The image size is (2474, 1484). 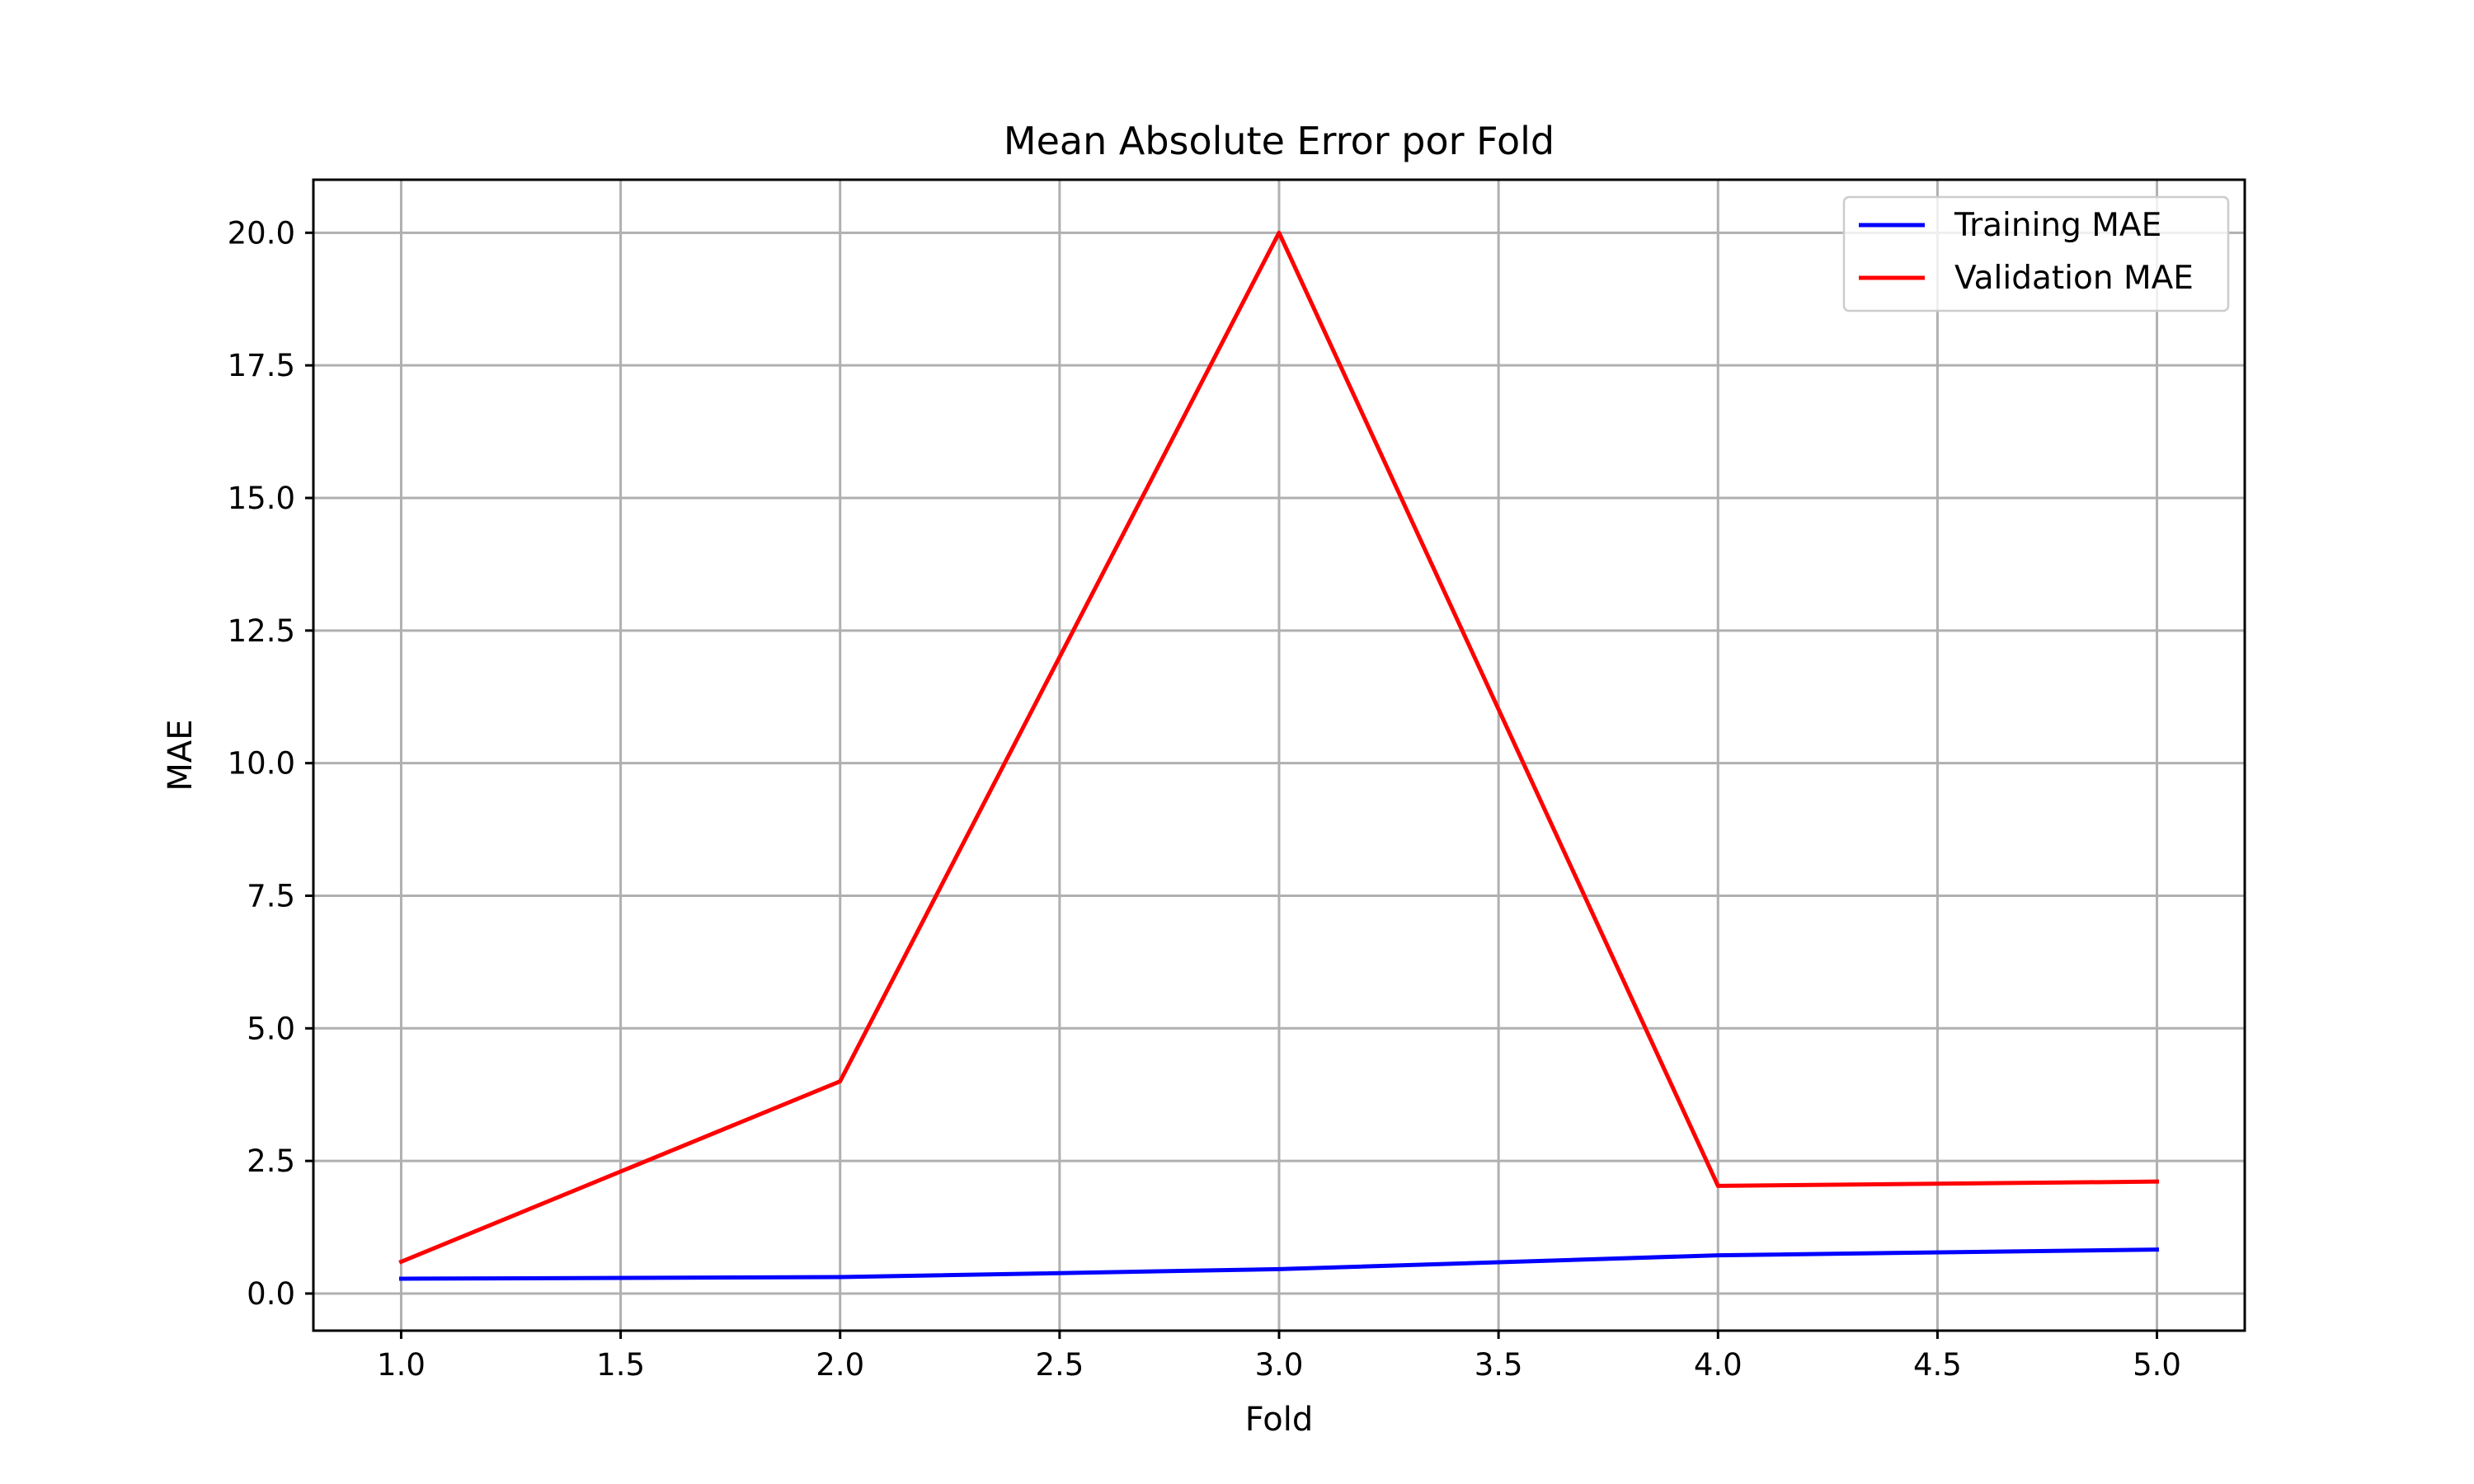 What do you see at coordinates (2157, 1365) in the screenshot?
I see `x-tick-label: 5.0` at bounding box center [2157, 1365].